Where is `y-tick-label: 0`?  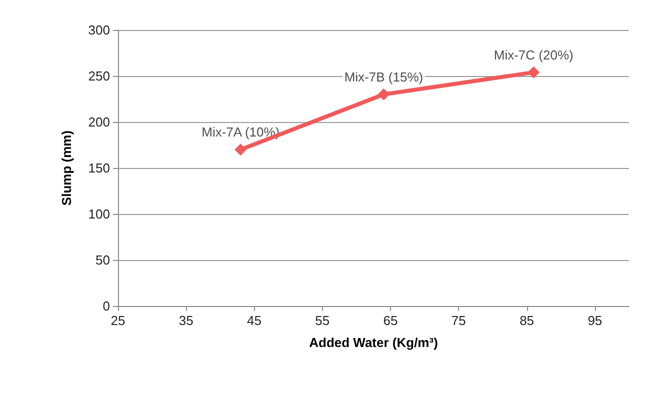
y-tick-label: 0 is located at coordinates (106, 306).